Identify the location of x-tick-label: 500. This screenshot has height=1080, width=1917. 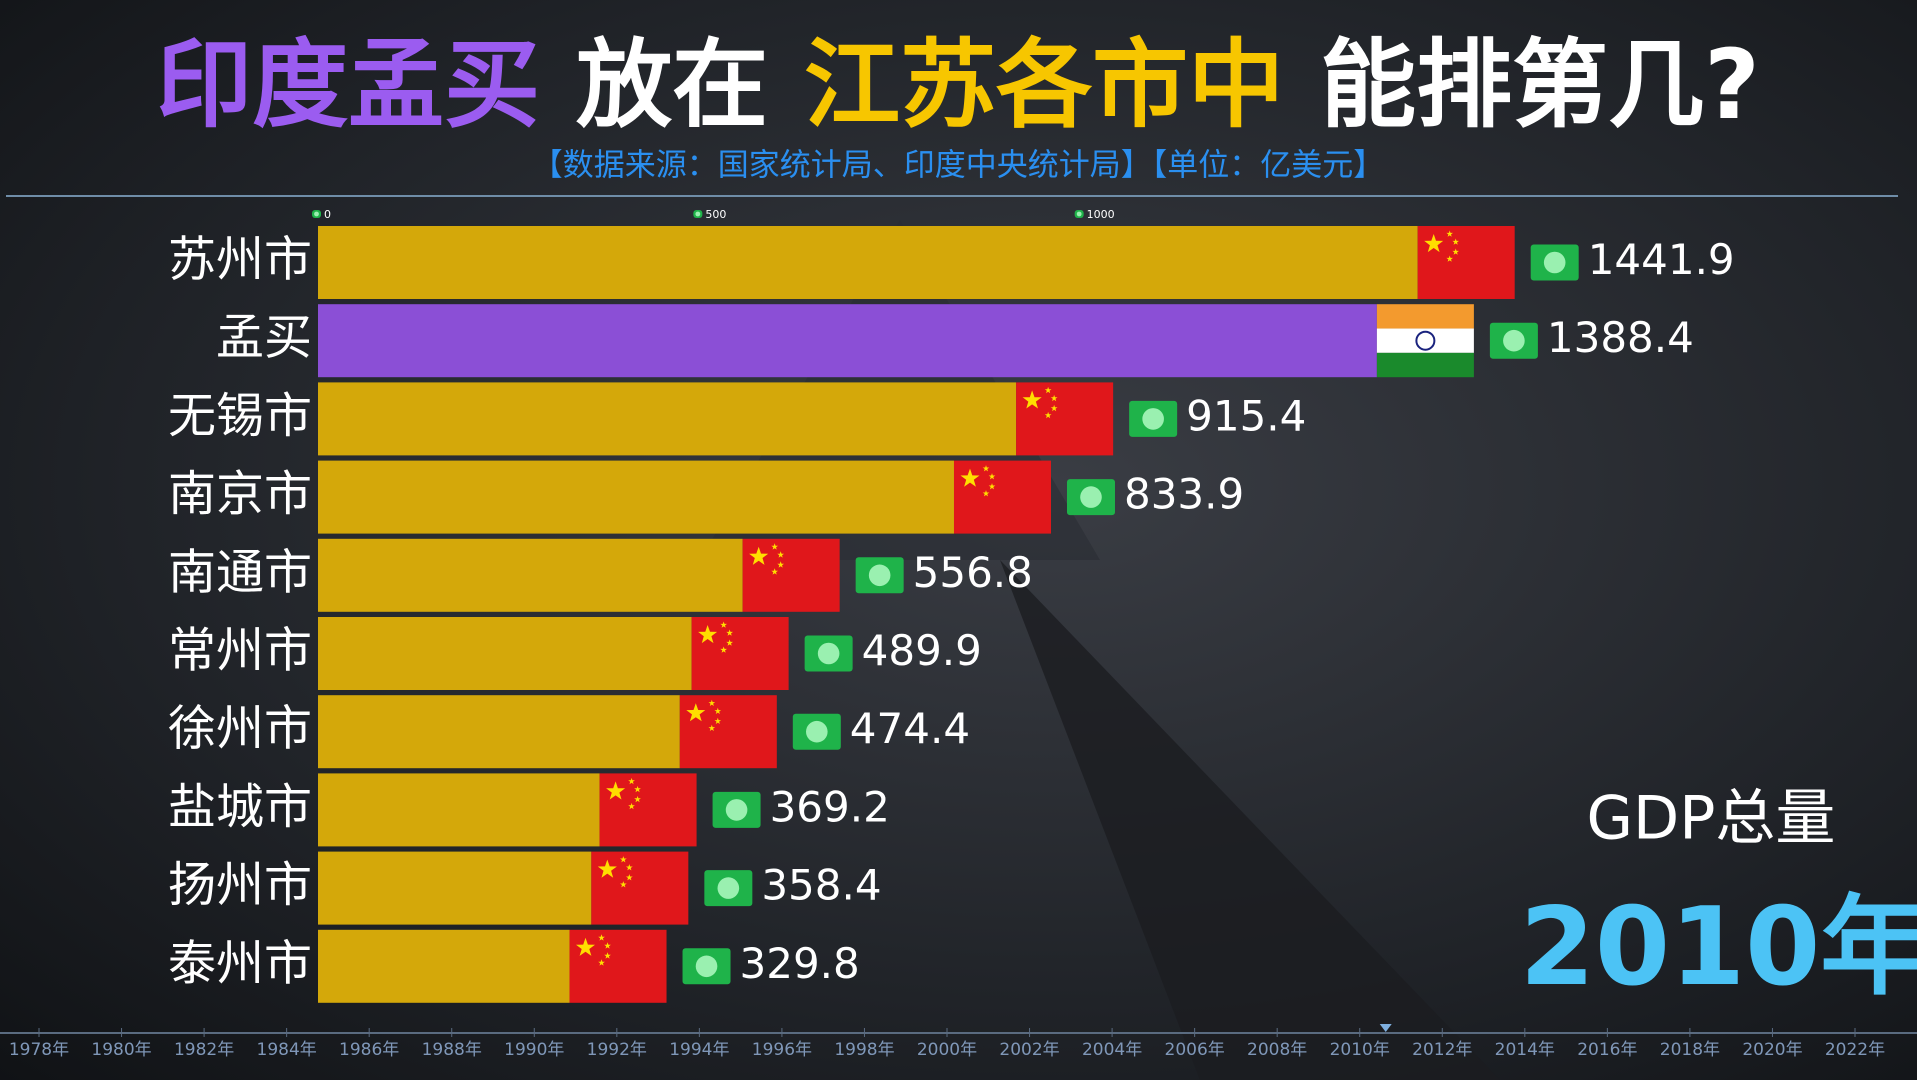
(715, 214).